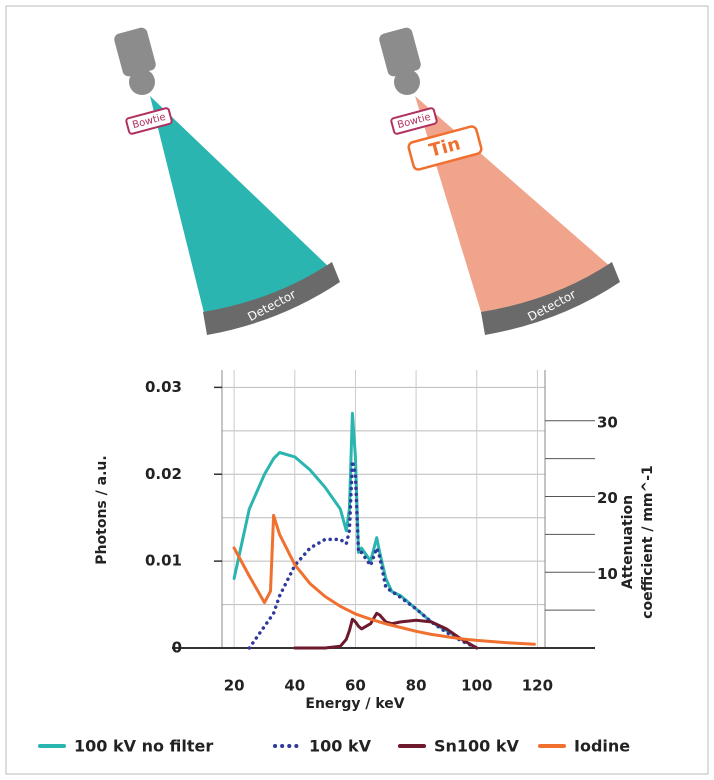 The image size is (714, 780). What do you see at coordinates (537, 686) in the screenshot?
I see `x-tick-label: 120` at bounding box center [537, 686].